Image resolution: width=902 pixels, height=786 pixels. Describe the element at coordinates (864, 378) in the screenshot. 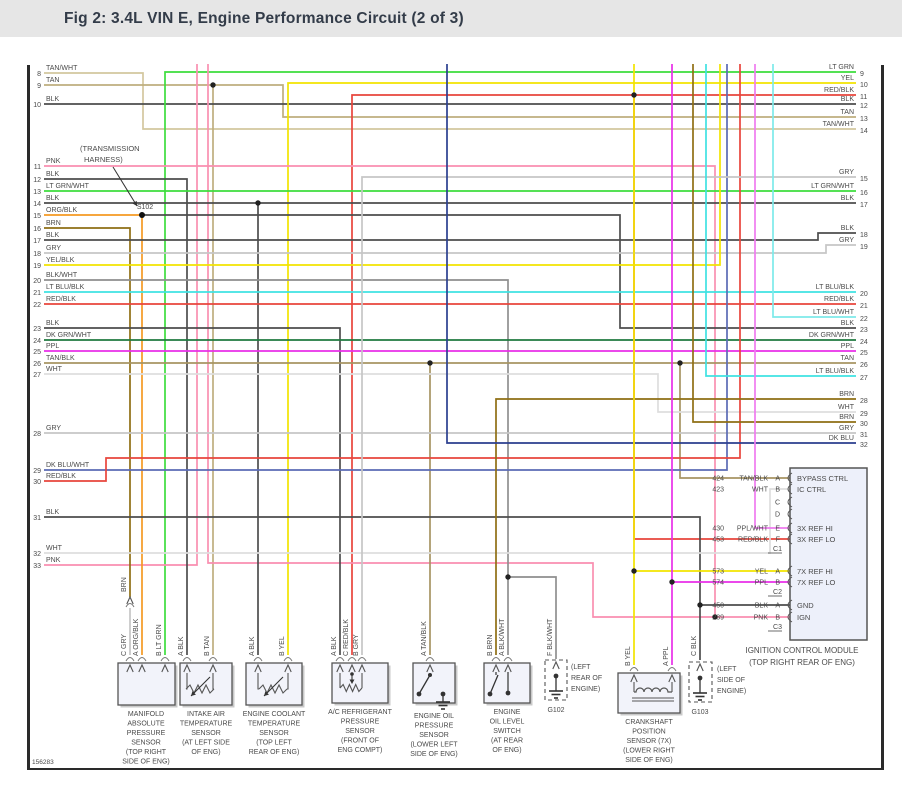

I see `right-pin-27-number: 27` at that location.